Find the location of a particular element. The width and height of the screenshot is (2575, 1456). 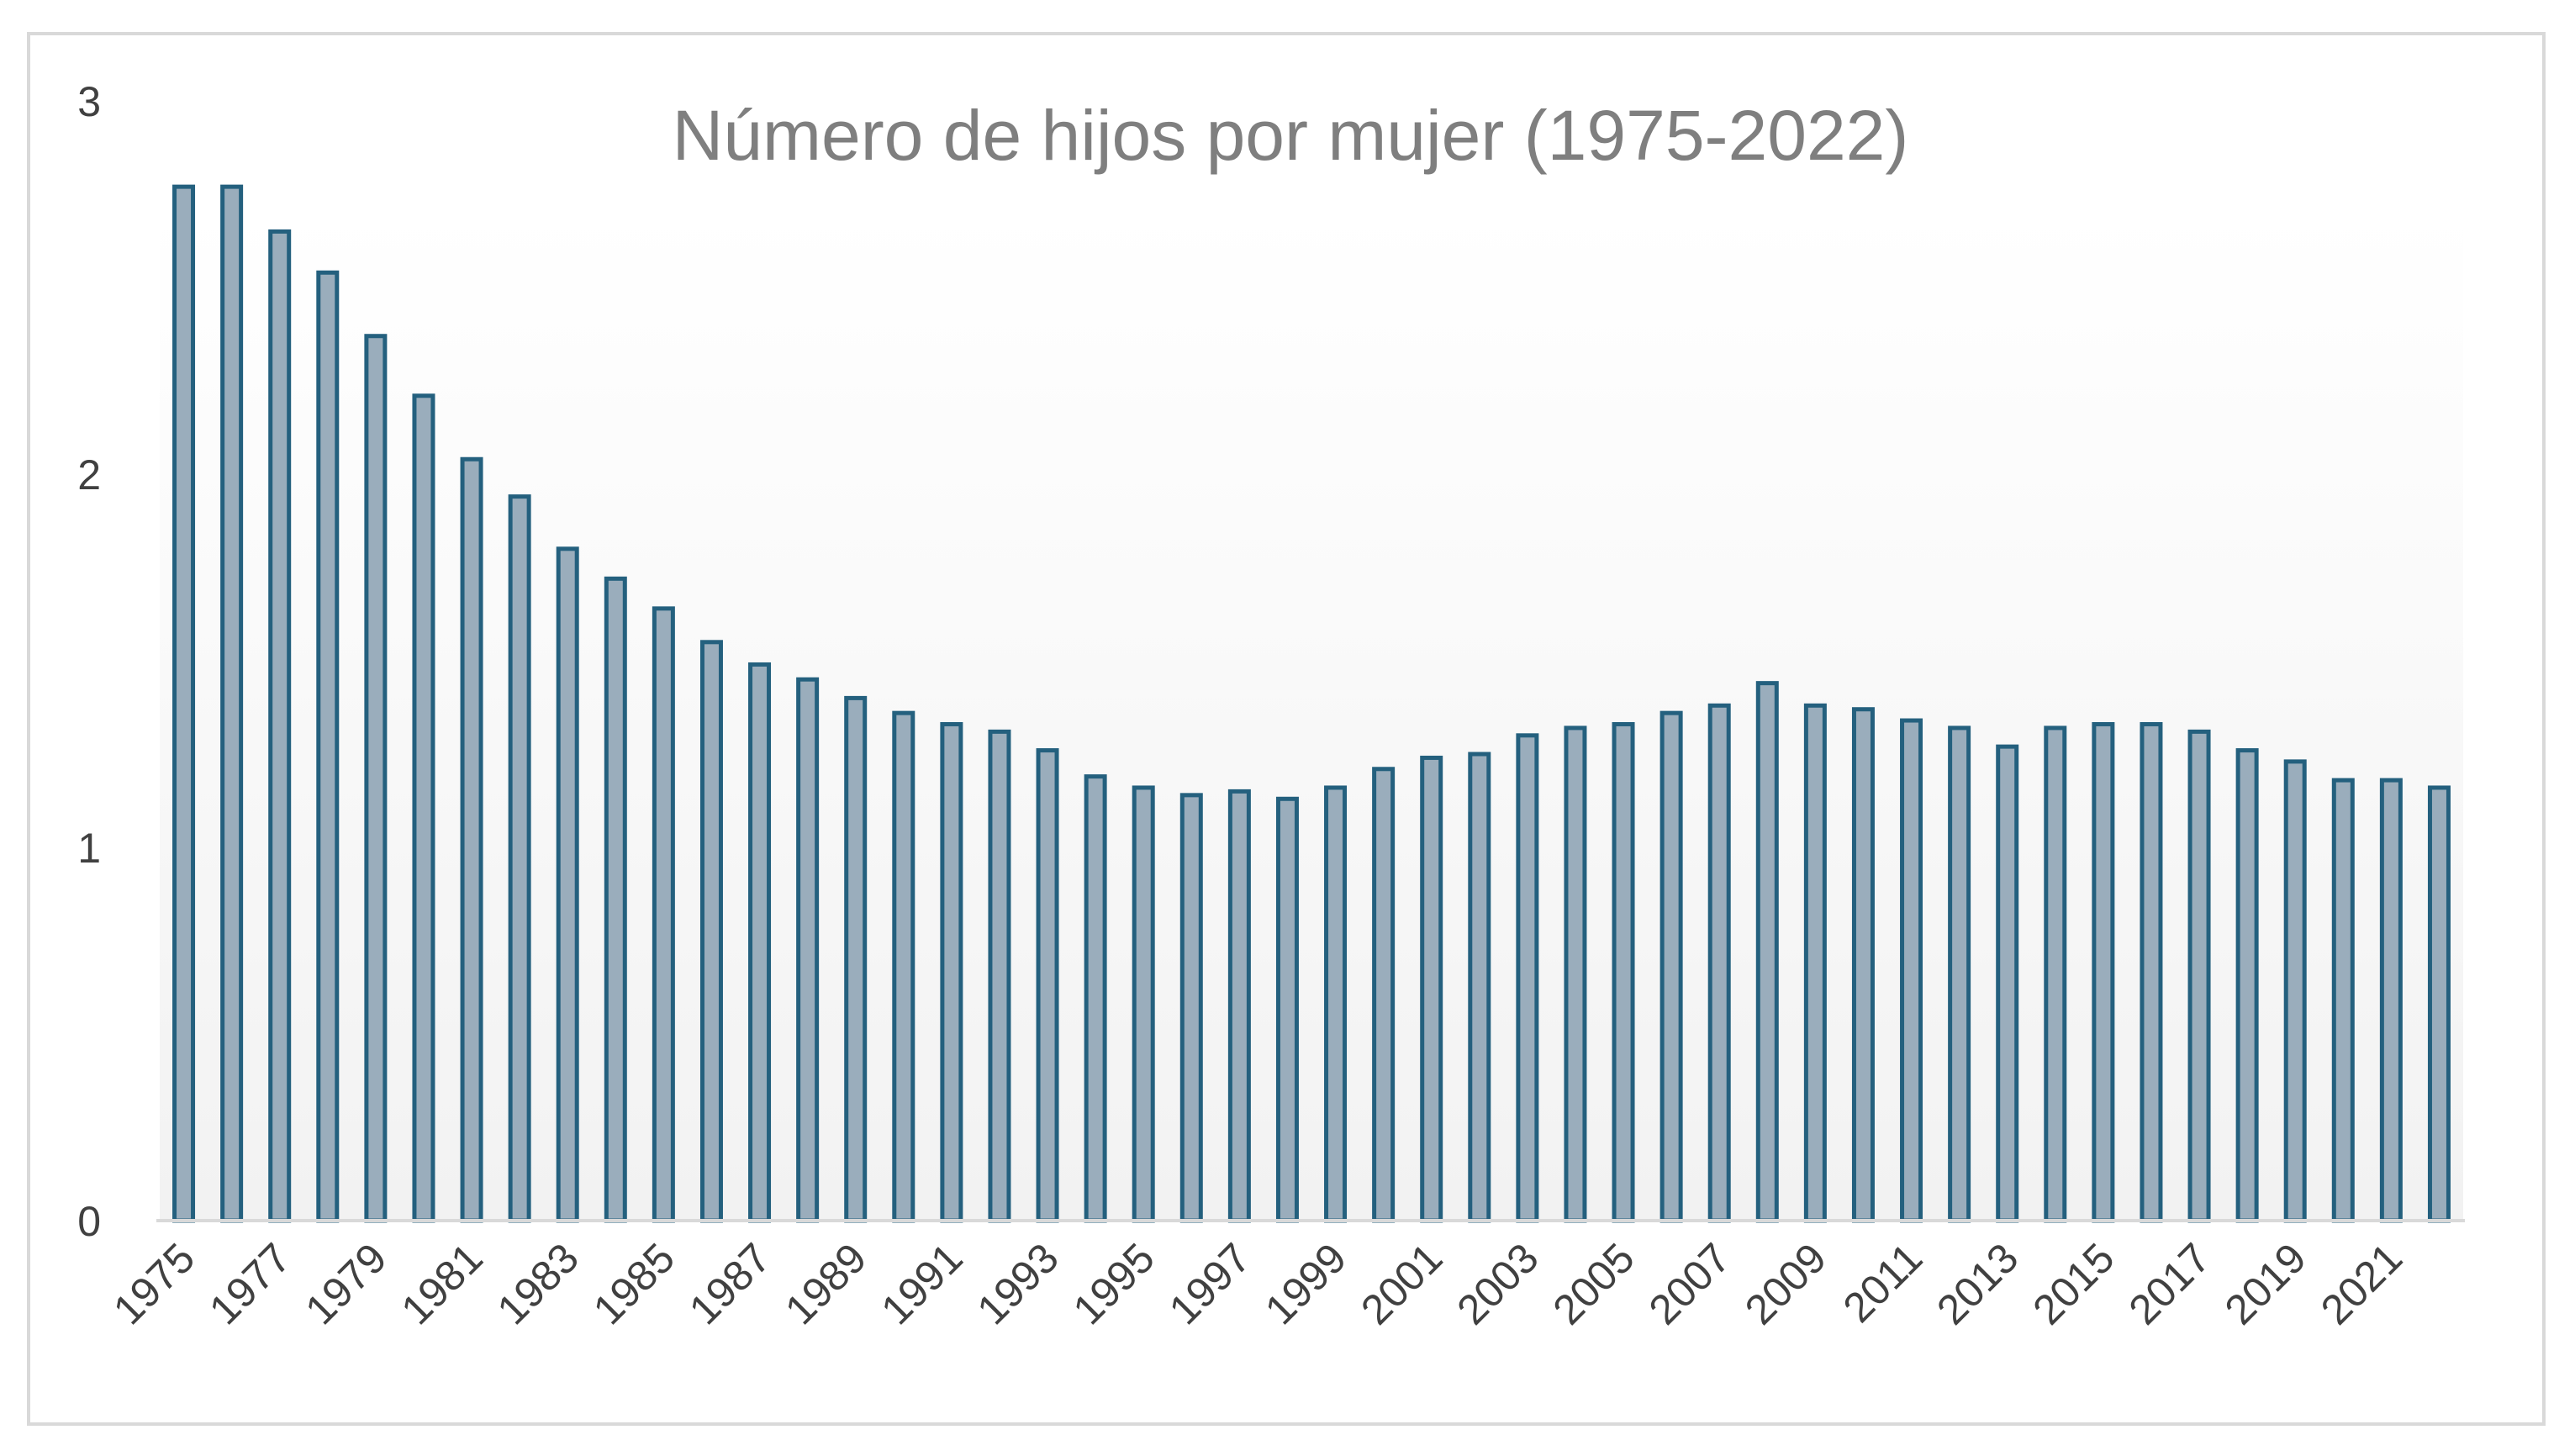

bar-1999 is located at coordinates (1336, 1004).